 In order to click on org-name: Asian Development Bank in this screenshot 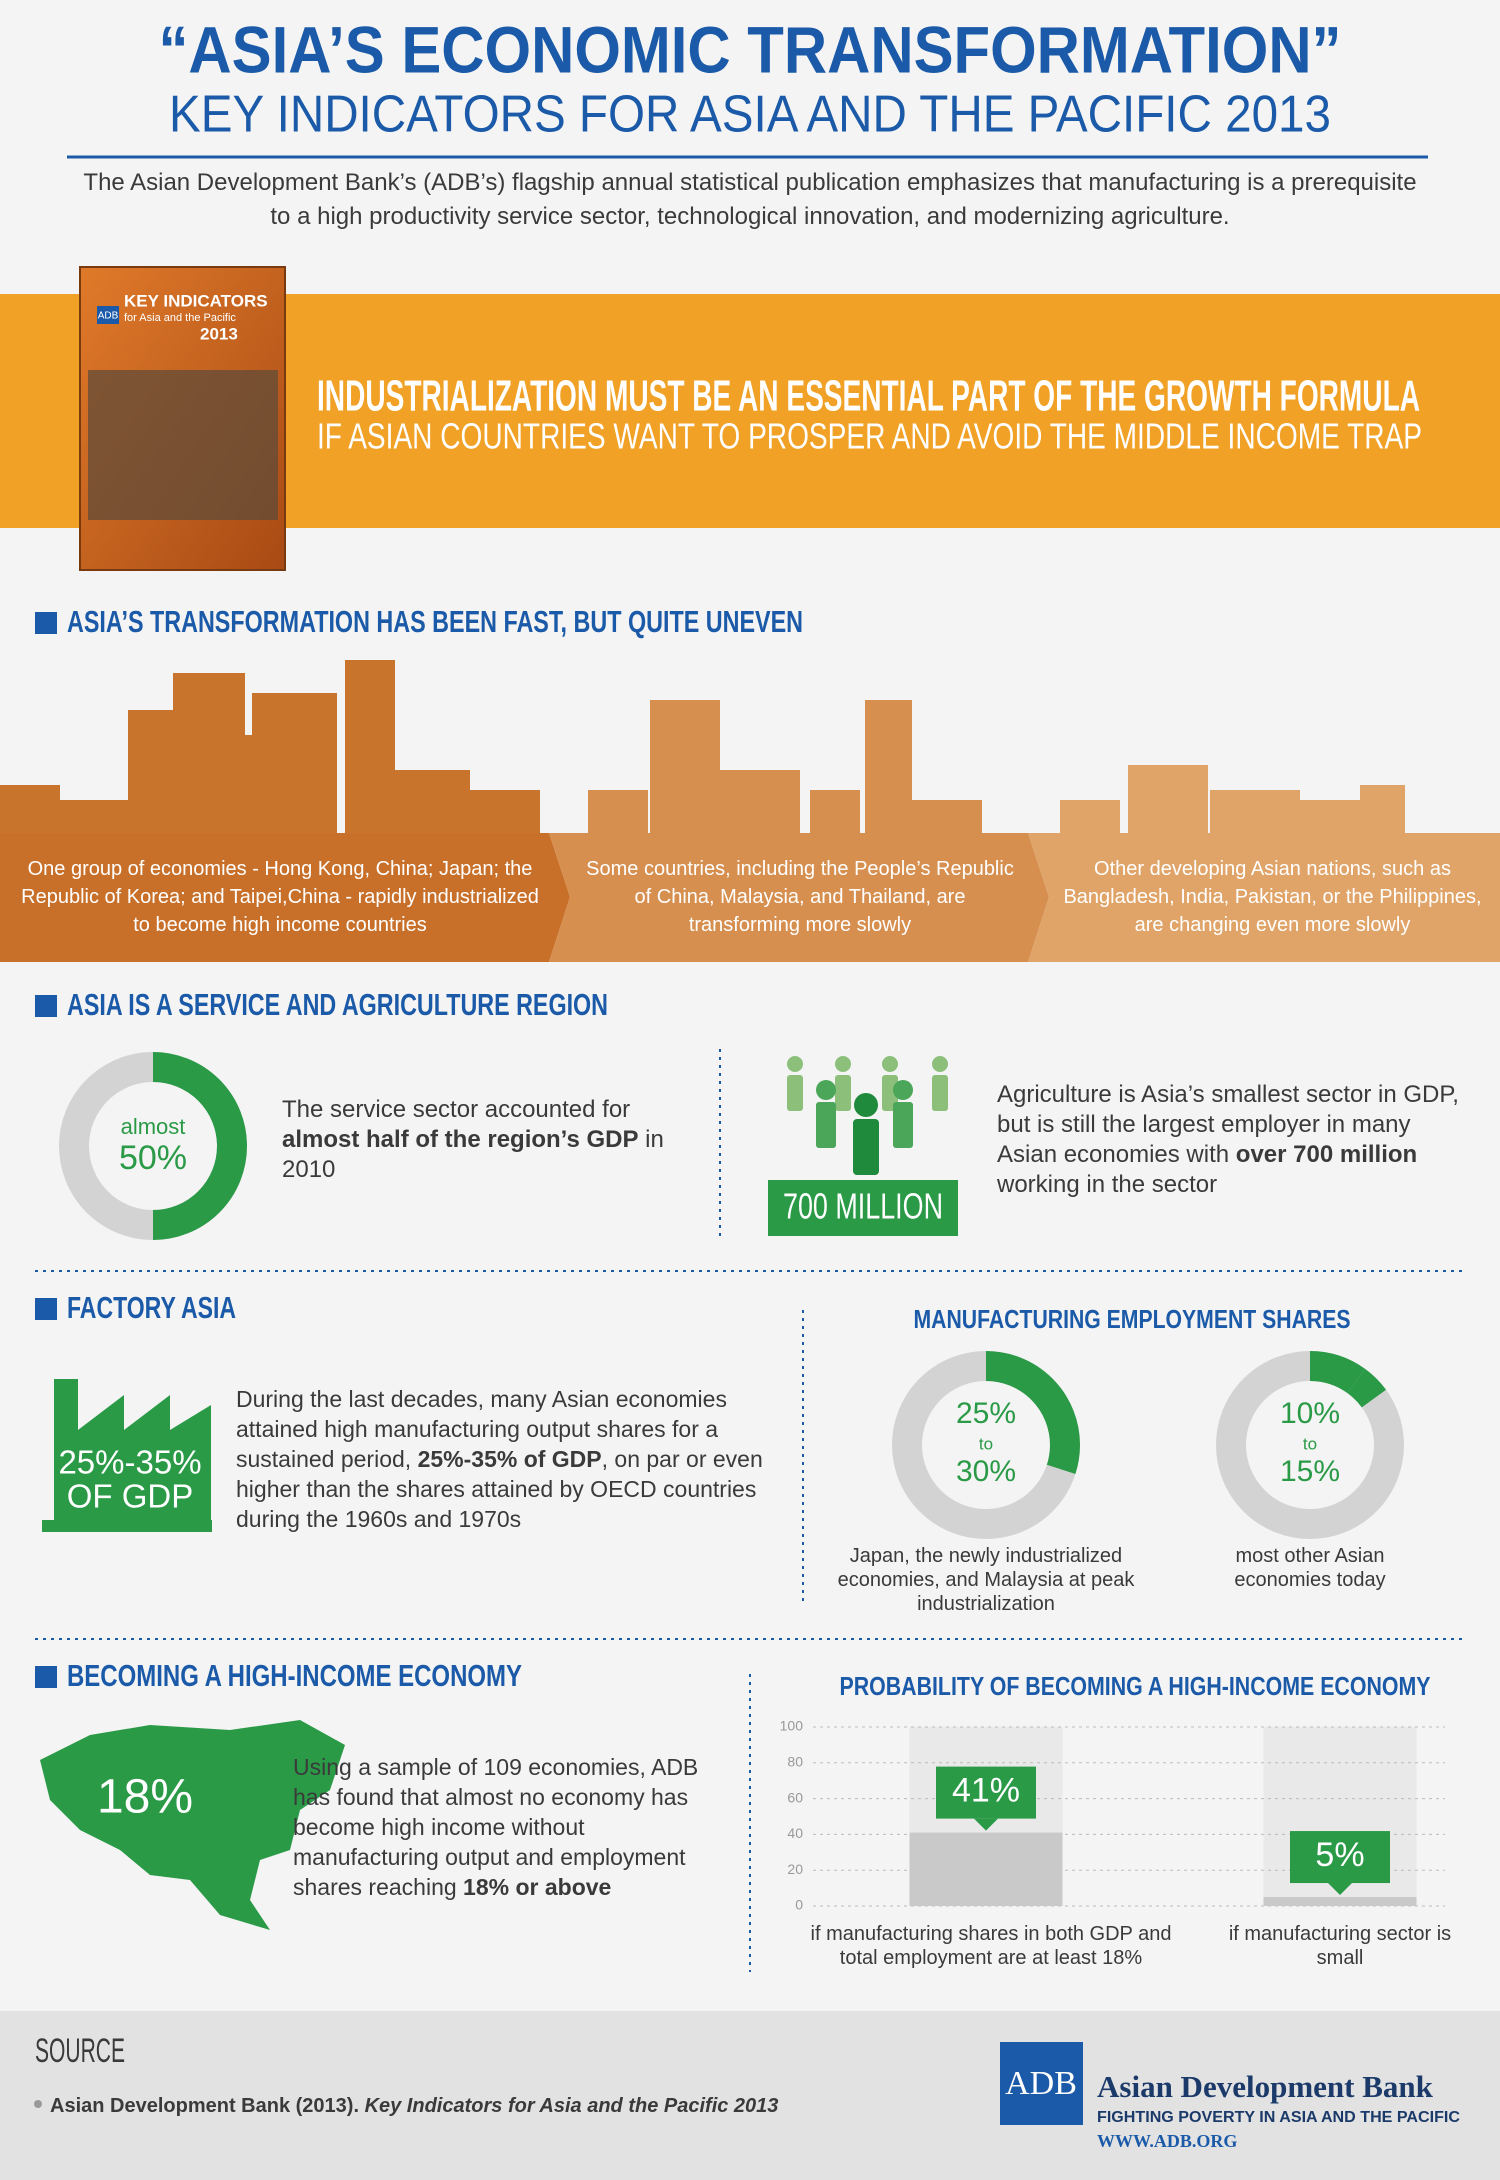, I will do `click(1265, 2086)`.